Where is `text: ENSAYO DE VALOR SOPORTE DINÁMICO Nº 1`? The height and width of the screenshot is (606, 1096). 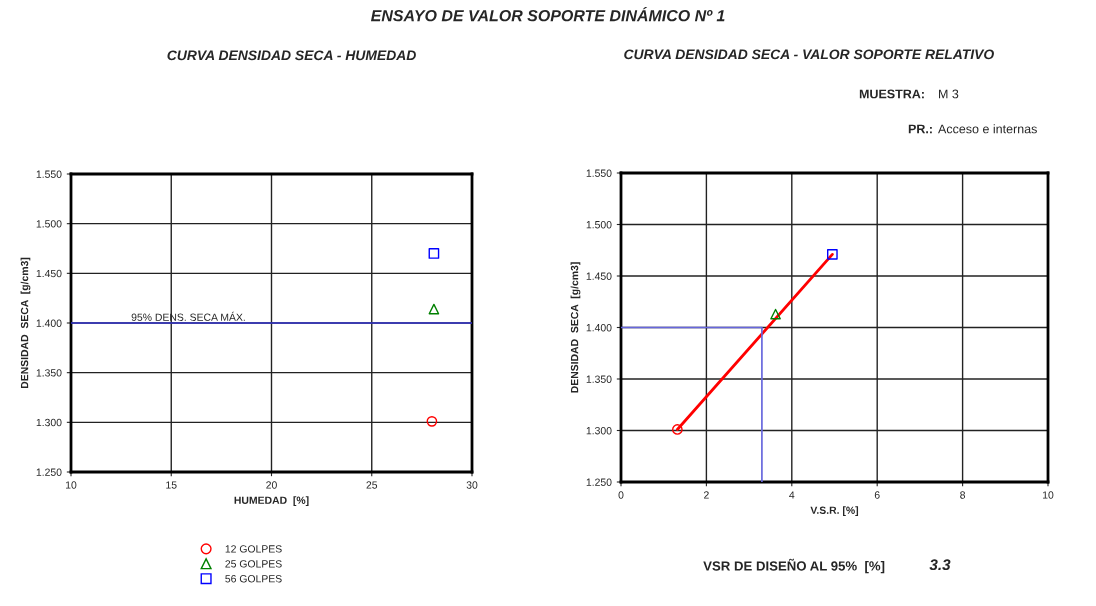
text: ENSAYO DE VALOR SOPORTE DINÁMICO Nº 1 is located at coordinates (547, 14).